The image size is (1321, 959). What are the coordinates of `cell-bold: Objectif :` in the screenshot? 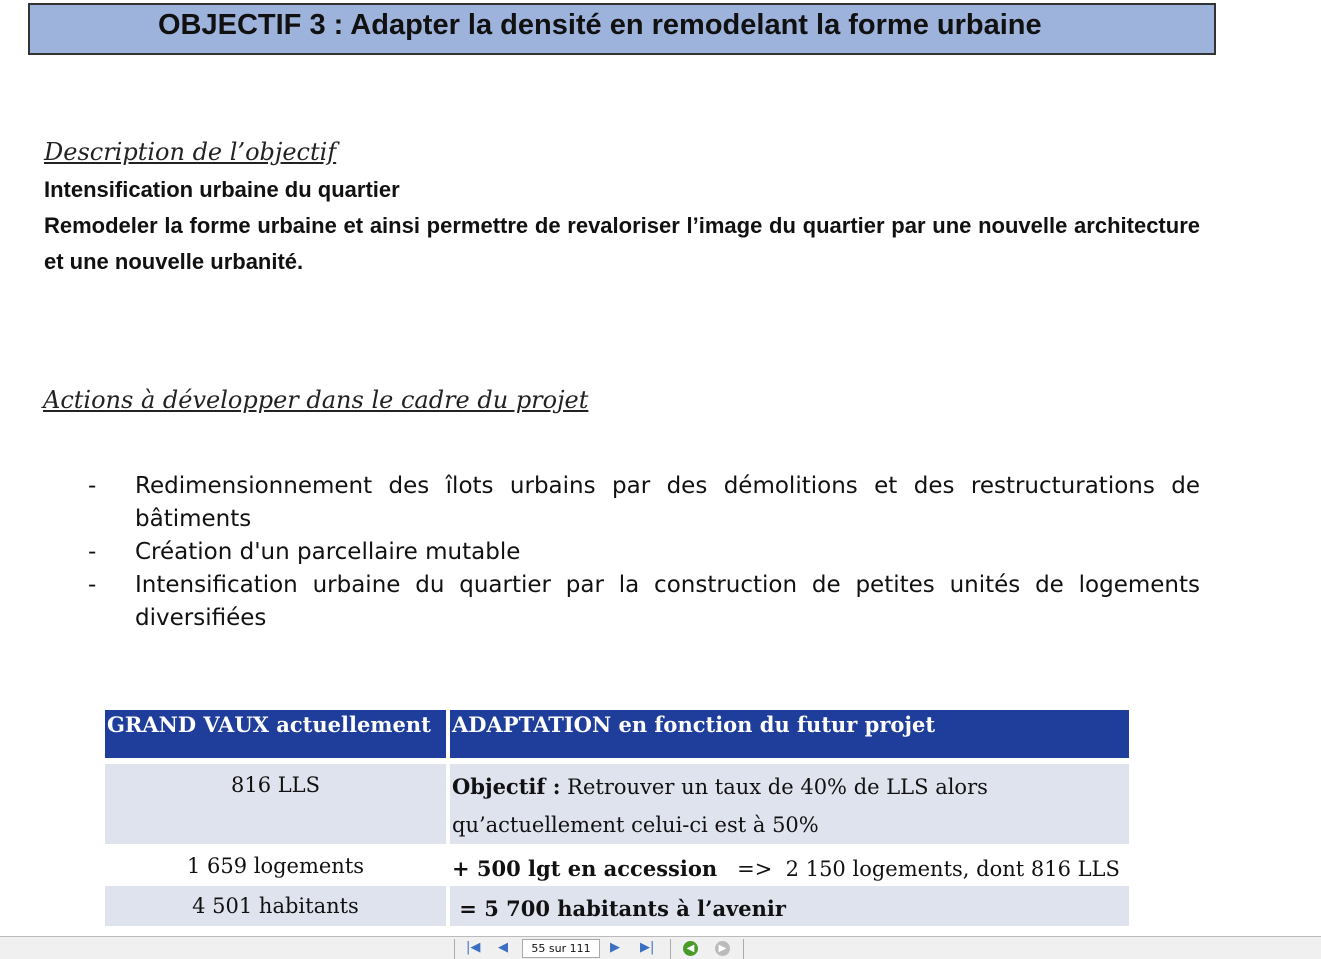 It's located at (506, 786).